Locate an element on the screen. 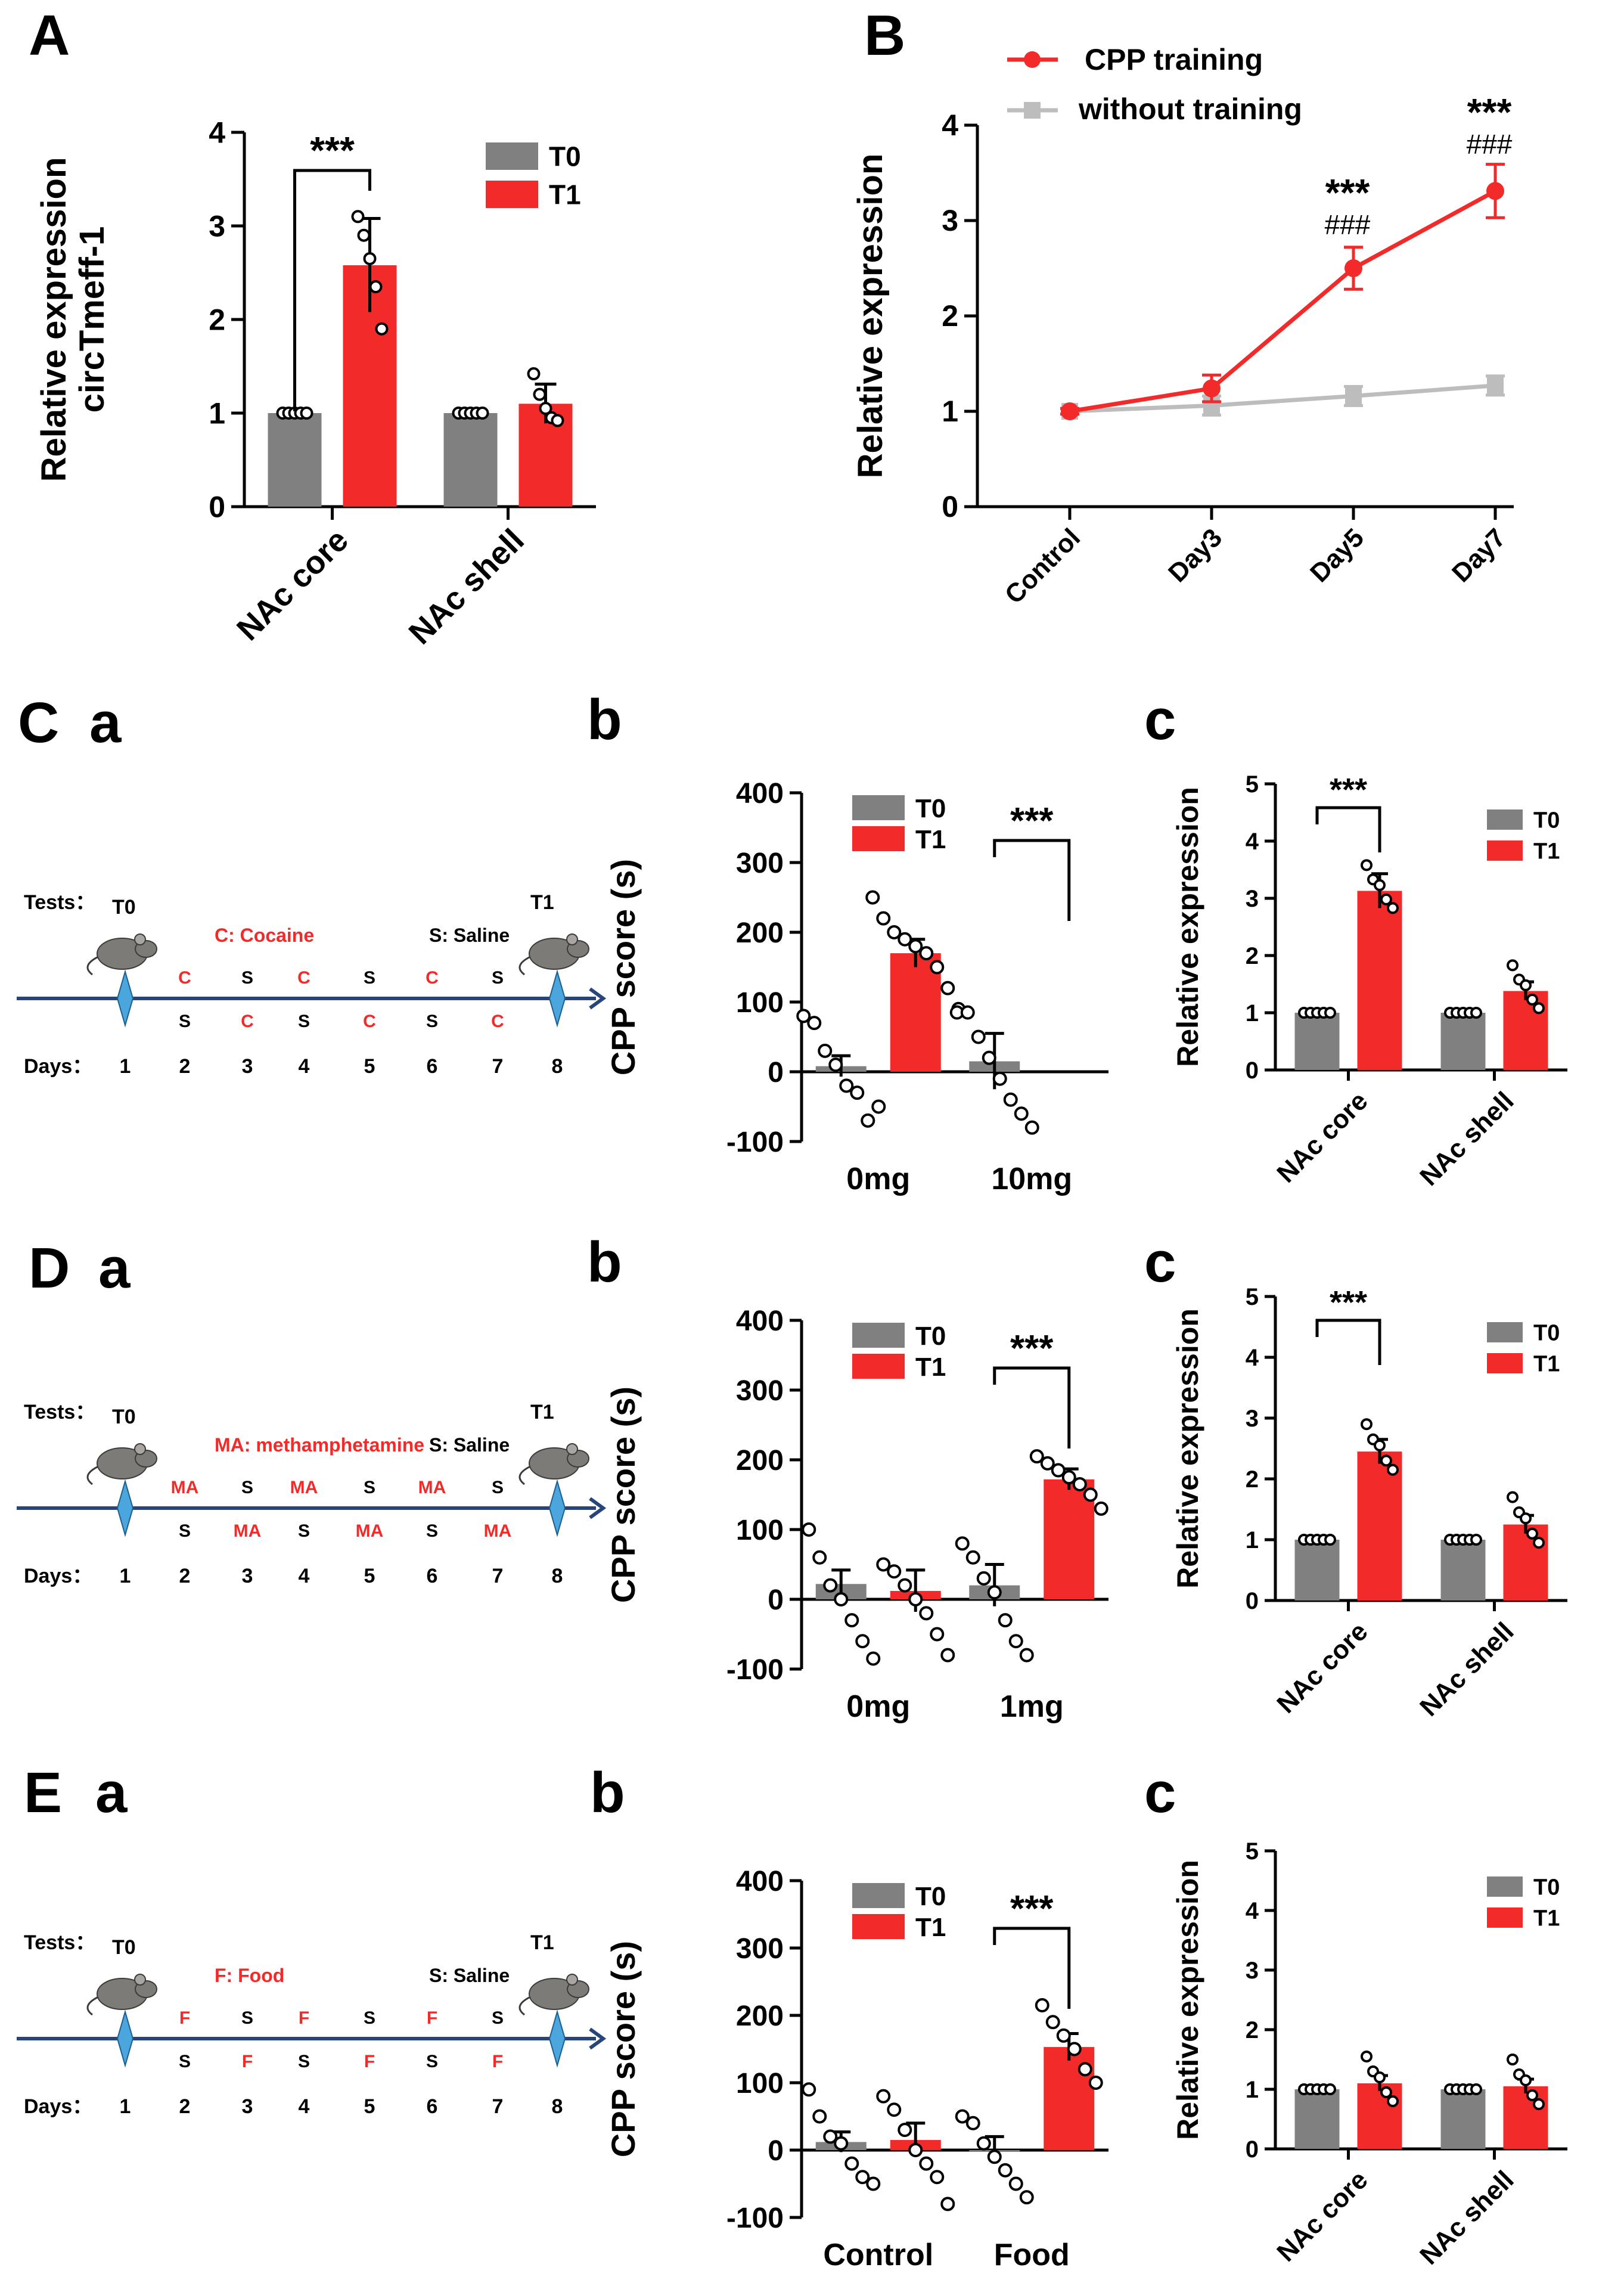 Image resolution: width=1624 pixels, height=2286 pixels. legend-label-T0: T0 is located at coordinates (1546, 820).